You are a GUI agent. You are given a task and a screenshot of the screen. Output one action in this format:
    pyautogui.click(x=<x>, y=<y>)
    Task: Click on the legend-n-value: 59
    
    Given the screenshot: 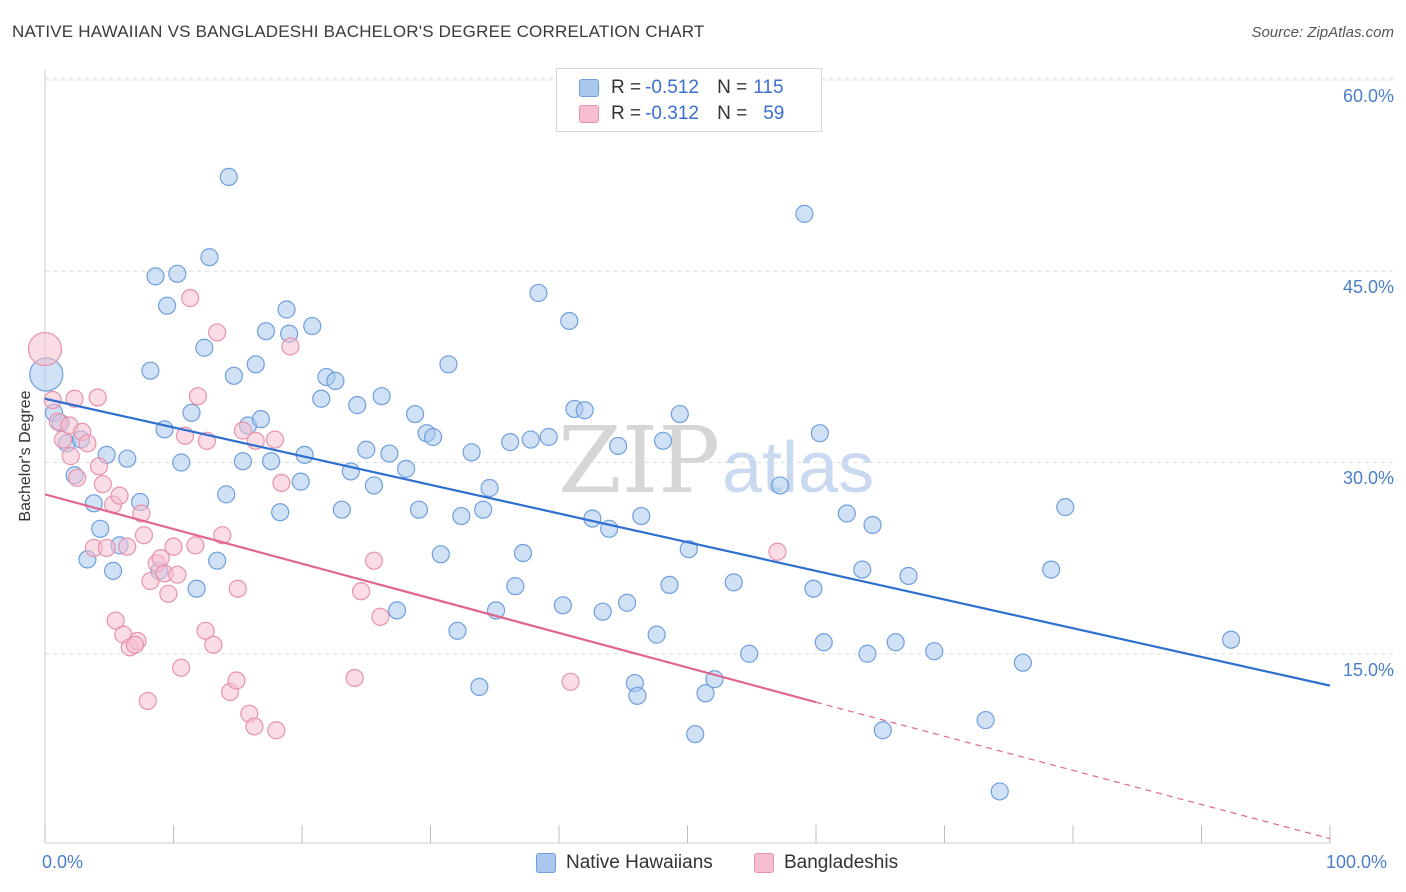 What is the action you would take?
    pyautogui.click(x=774, y=113)
    